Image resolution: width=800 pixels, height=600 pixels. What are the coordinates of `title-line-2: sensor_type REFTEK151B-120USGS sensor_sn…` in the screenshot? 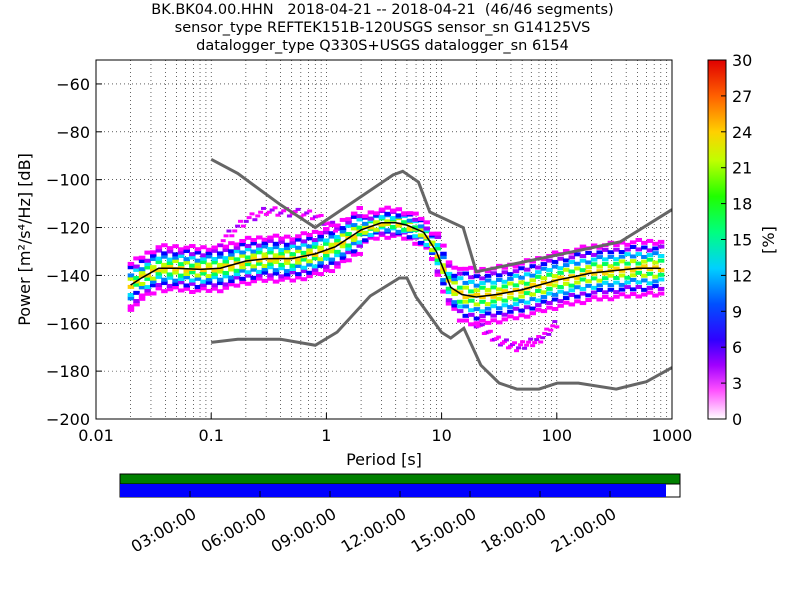 It's located at (382, 28).